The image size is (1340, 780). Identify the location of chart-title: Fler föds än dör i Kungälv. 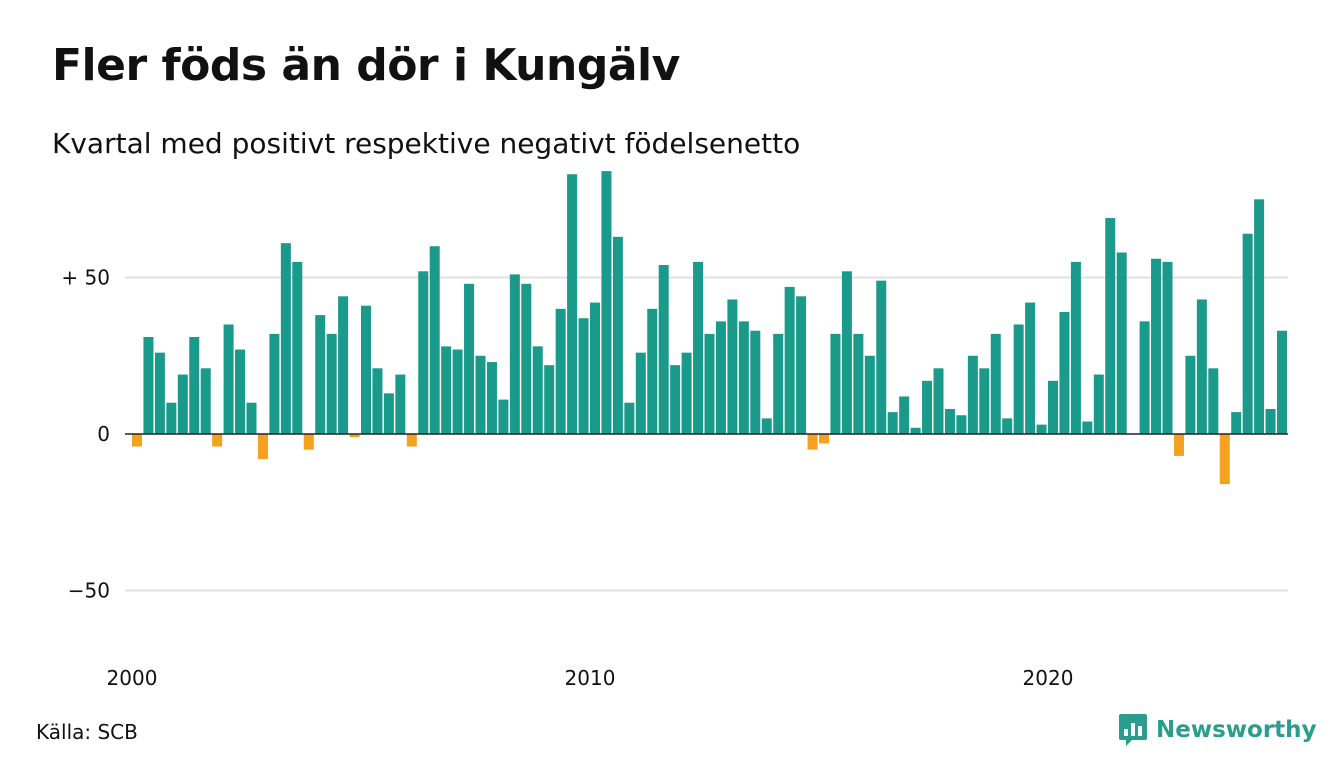
(366, 65).